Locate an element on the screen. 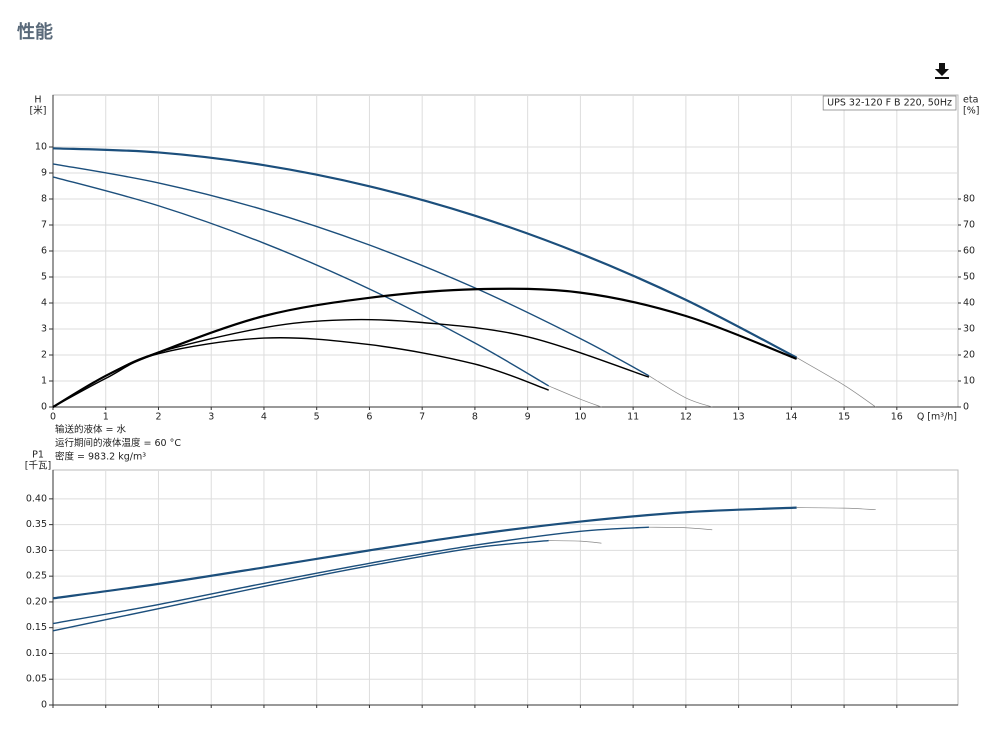  y-axis-label: [千瓦] is located at coordinates (38, 466).